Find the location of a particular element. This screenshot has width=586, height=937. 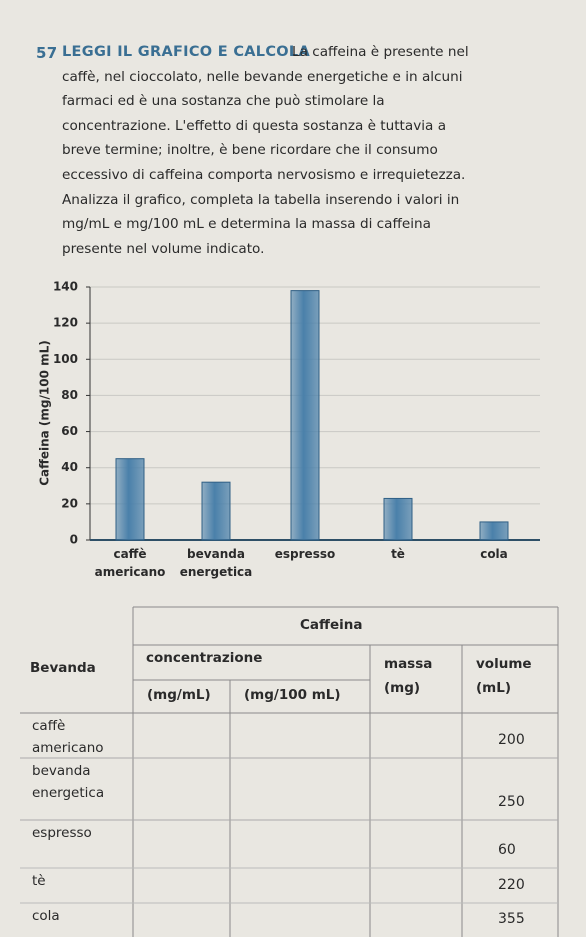

table-header: volume (mL) is located at coordinates (504, 676).